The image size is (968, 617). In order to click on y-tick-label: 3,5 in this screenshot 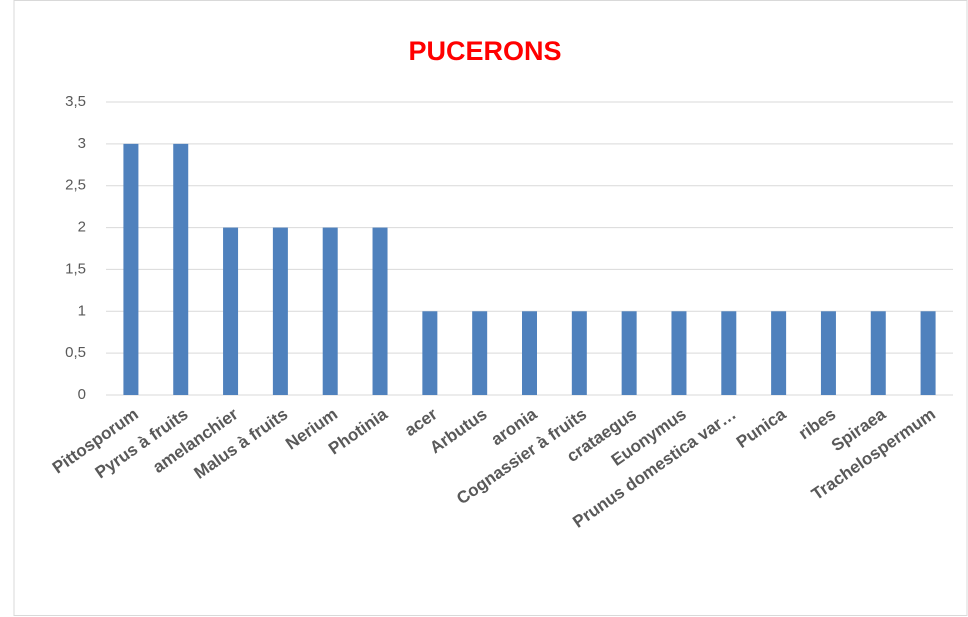, I will do `click(75, 101)`.